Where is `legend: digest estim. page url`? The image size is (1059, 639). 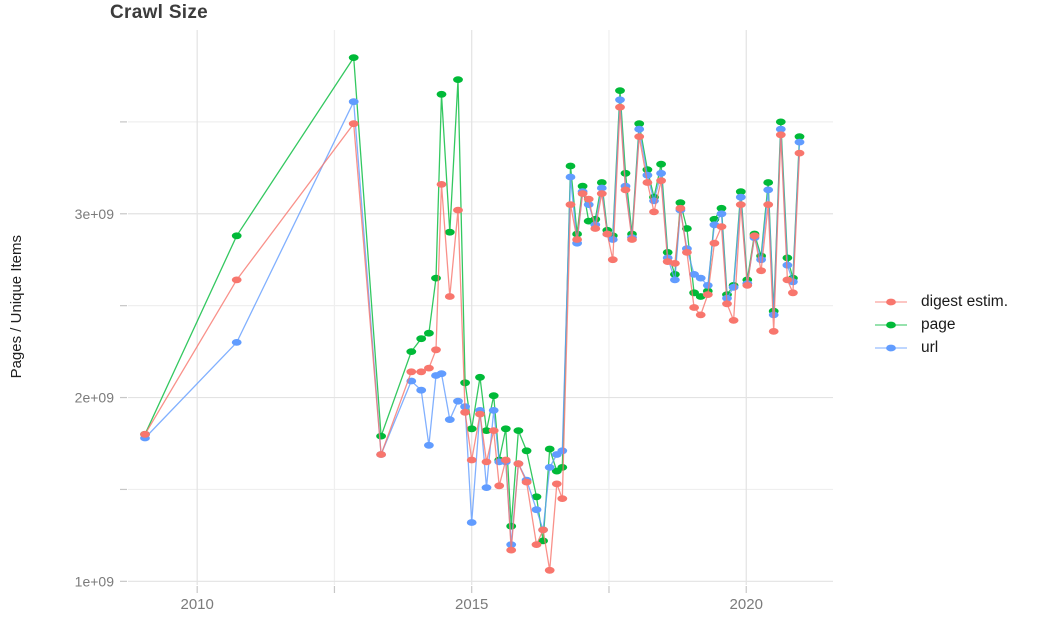 legend: digest estim. page url is located at coordinates (941, 324).